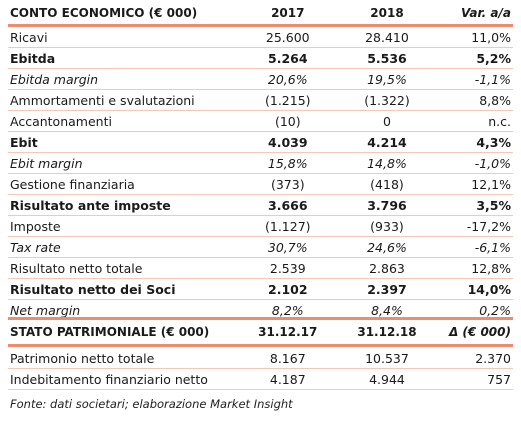  What do you see at coordinates (288, 289) in the screenshot?
I see `row-value-1: 2.102` at bounding box center [288, 289].